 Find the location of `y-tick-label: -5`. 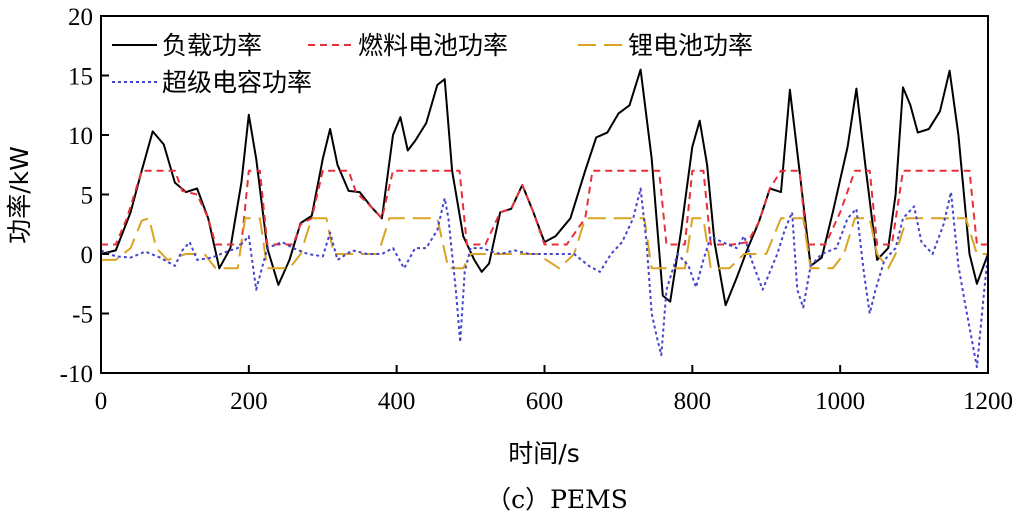

y-tick-label: -5 is located at coordinates (82, 315).